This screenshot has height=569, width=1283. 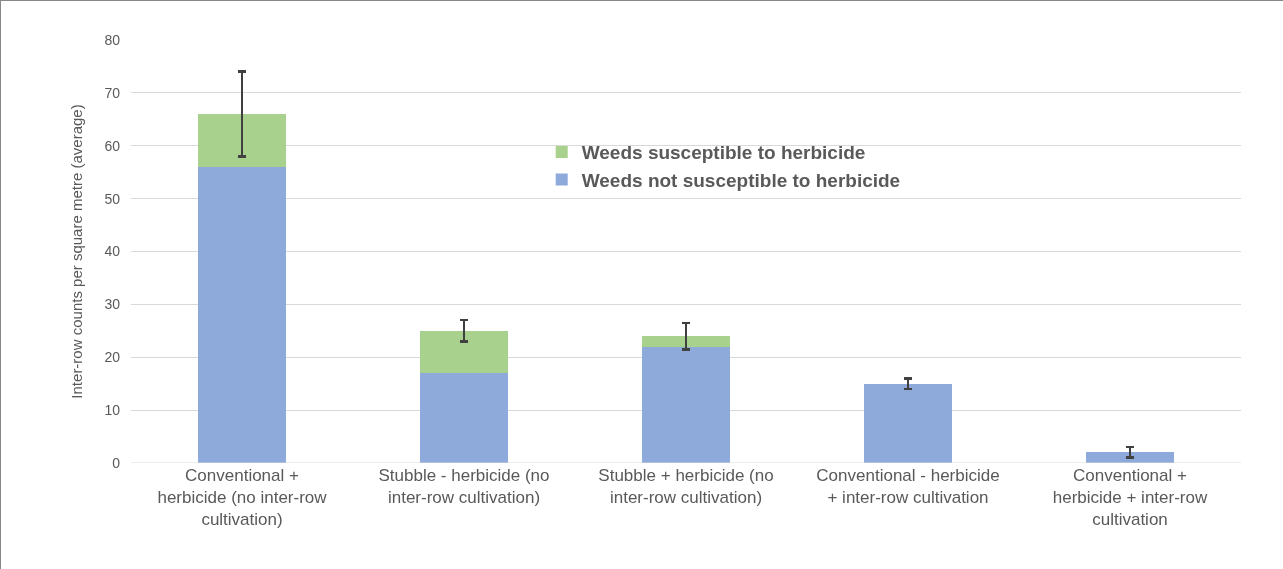 What do you see at coordinates (741, 181) in the screenshot?
I see `legend-label: Weeds not susceptible to herbicide` at bounding box center [741, 181].